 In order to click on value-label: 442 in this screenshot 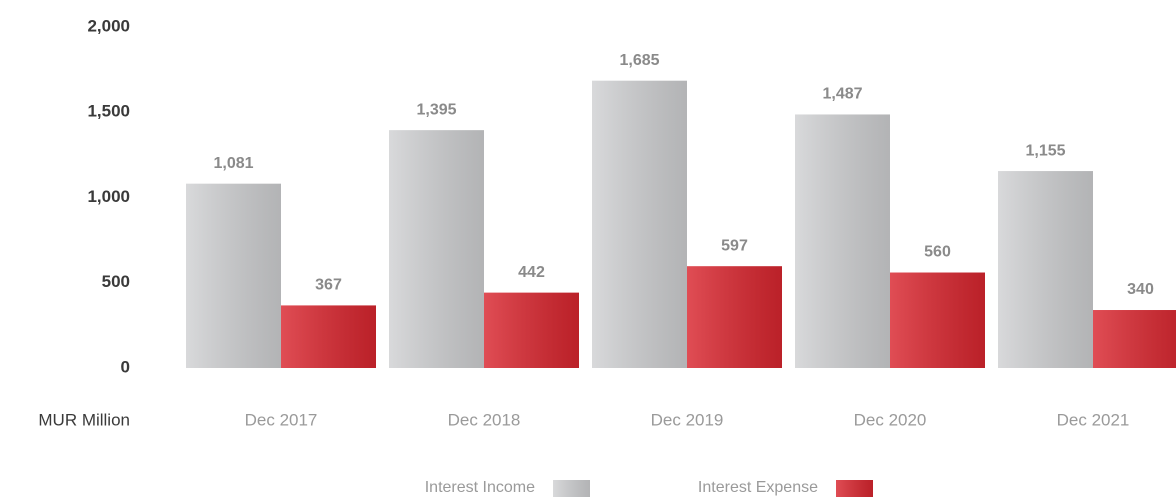, I will do `click(531, 272)`.